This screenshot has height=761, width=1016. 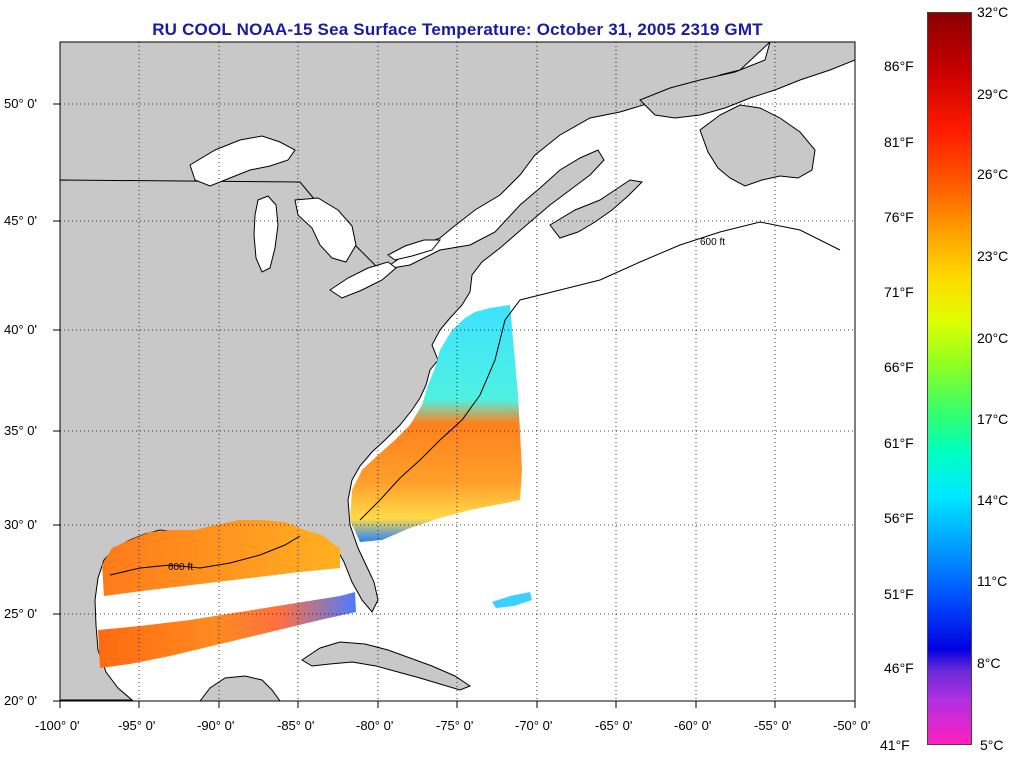 What do you see at coordinates (20, 524) in the screenshot?
I see `lat-label-30: 30° 0'` at bounding box center [20, 524].